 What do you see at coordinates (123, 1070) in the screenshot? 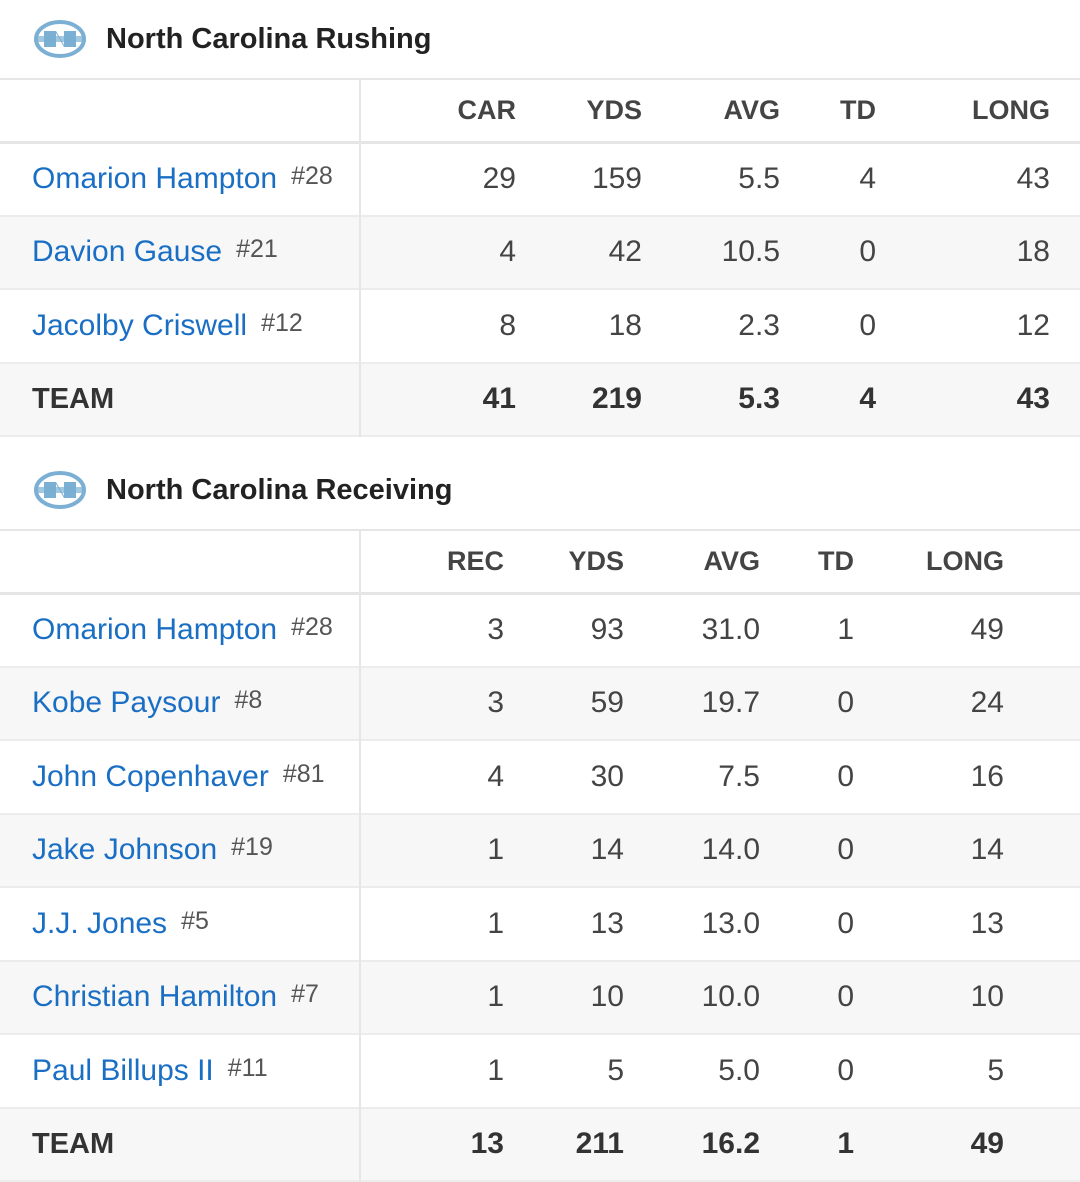
I see `player-name-link: Paul Billups II` at bounding box center [123, 1070].